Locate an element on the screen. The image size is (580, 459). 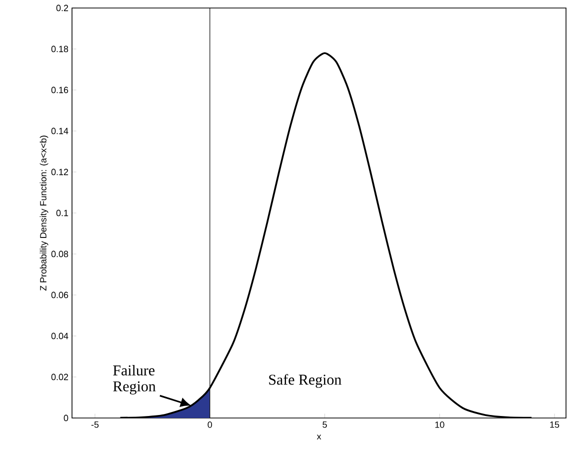
y-tick-label: 0.14 is located at coordinates (59, 131).